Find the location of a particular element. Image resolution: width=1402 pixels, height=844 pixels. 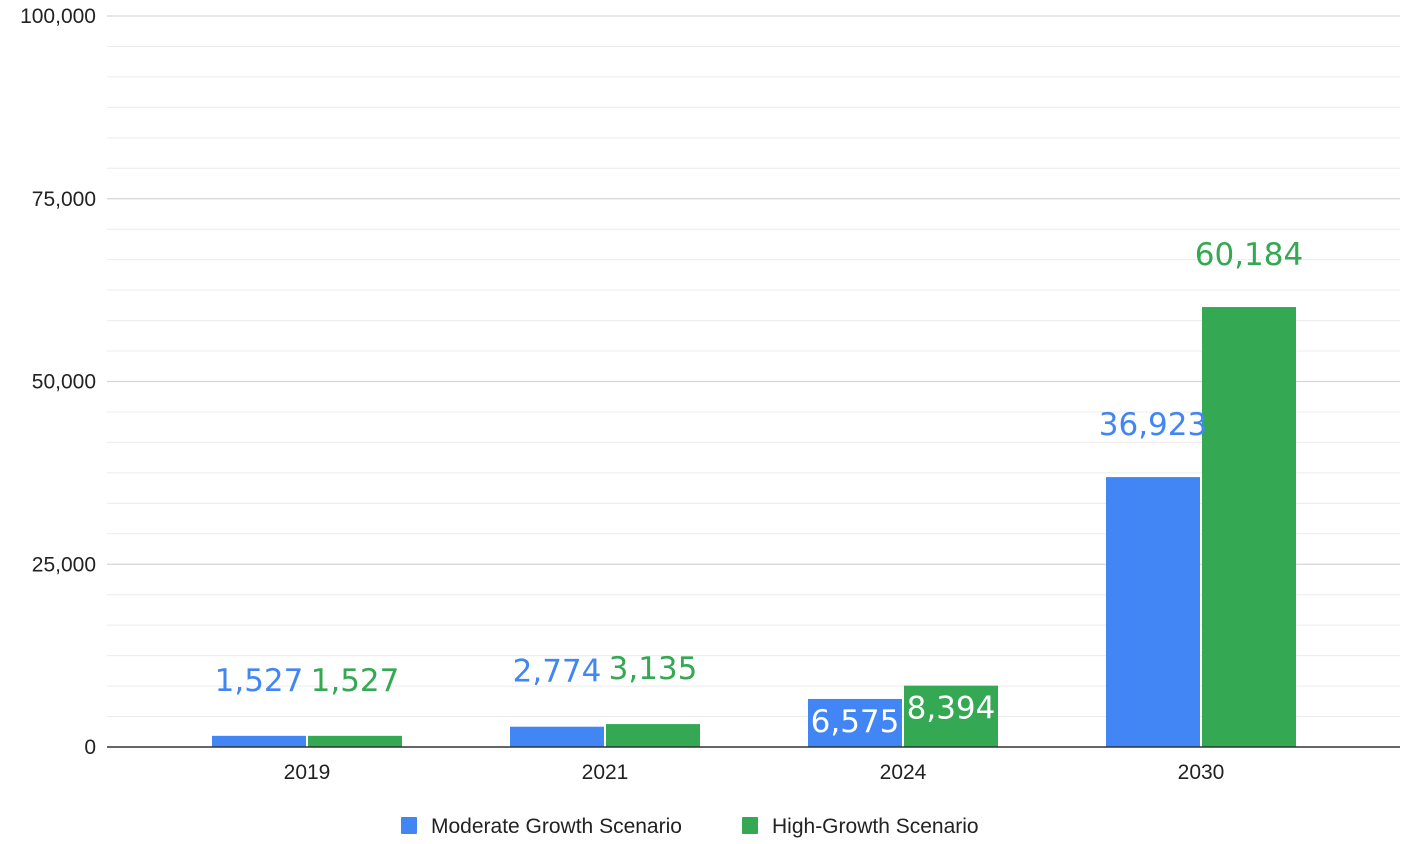

y-tick-label: 100,000 is located at coordinates (58, 16).